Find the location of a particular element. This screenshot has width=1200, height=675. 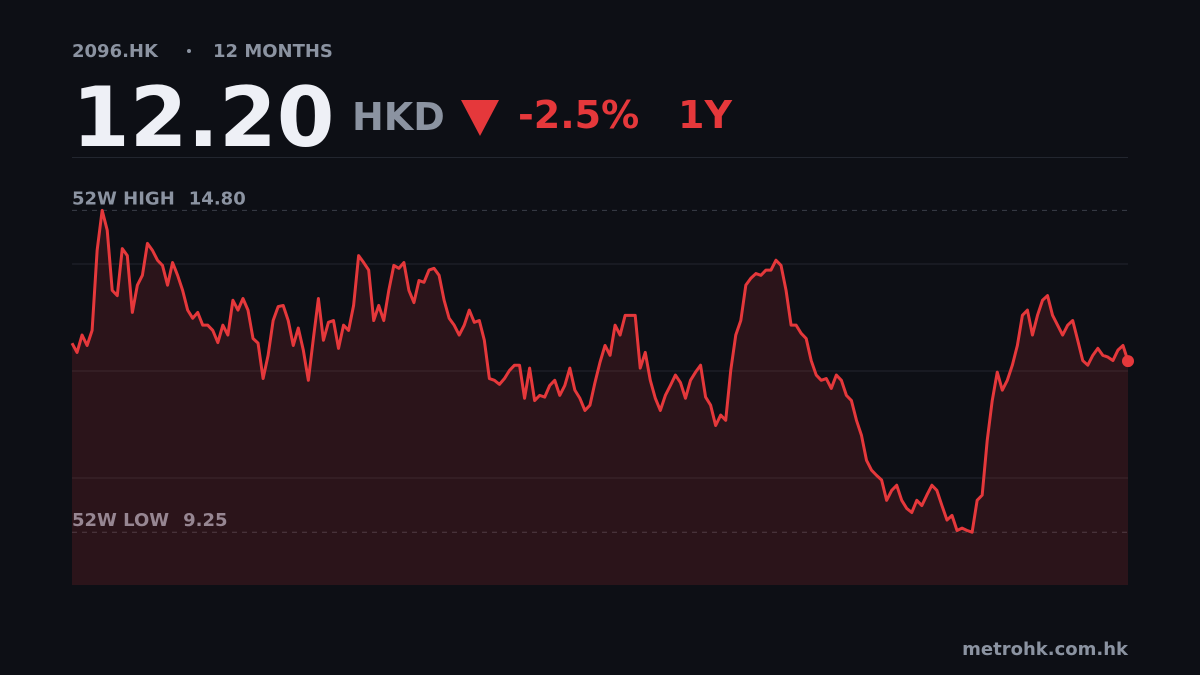

period-label: 12 MONTHS is located at coordinates (273, 51).